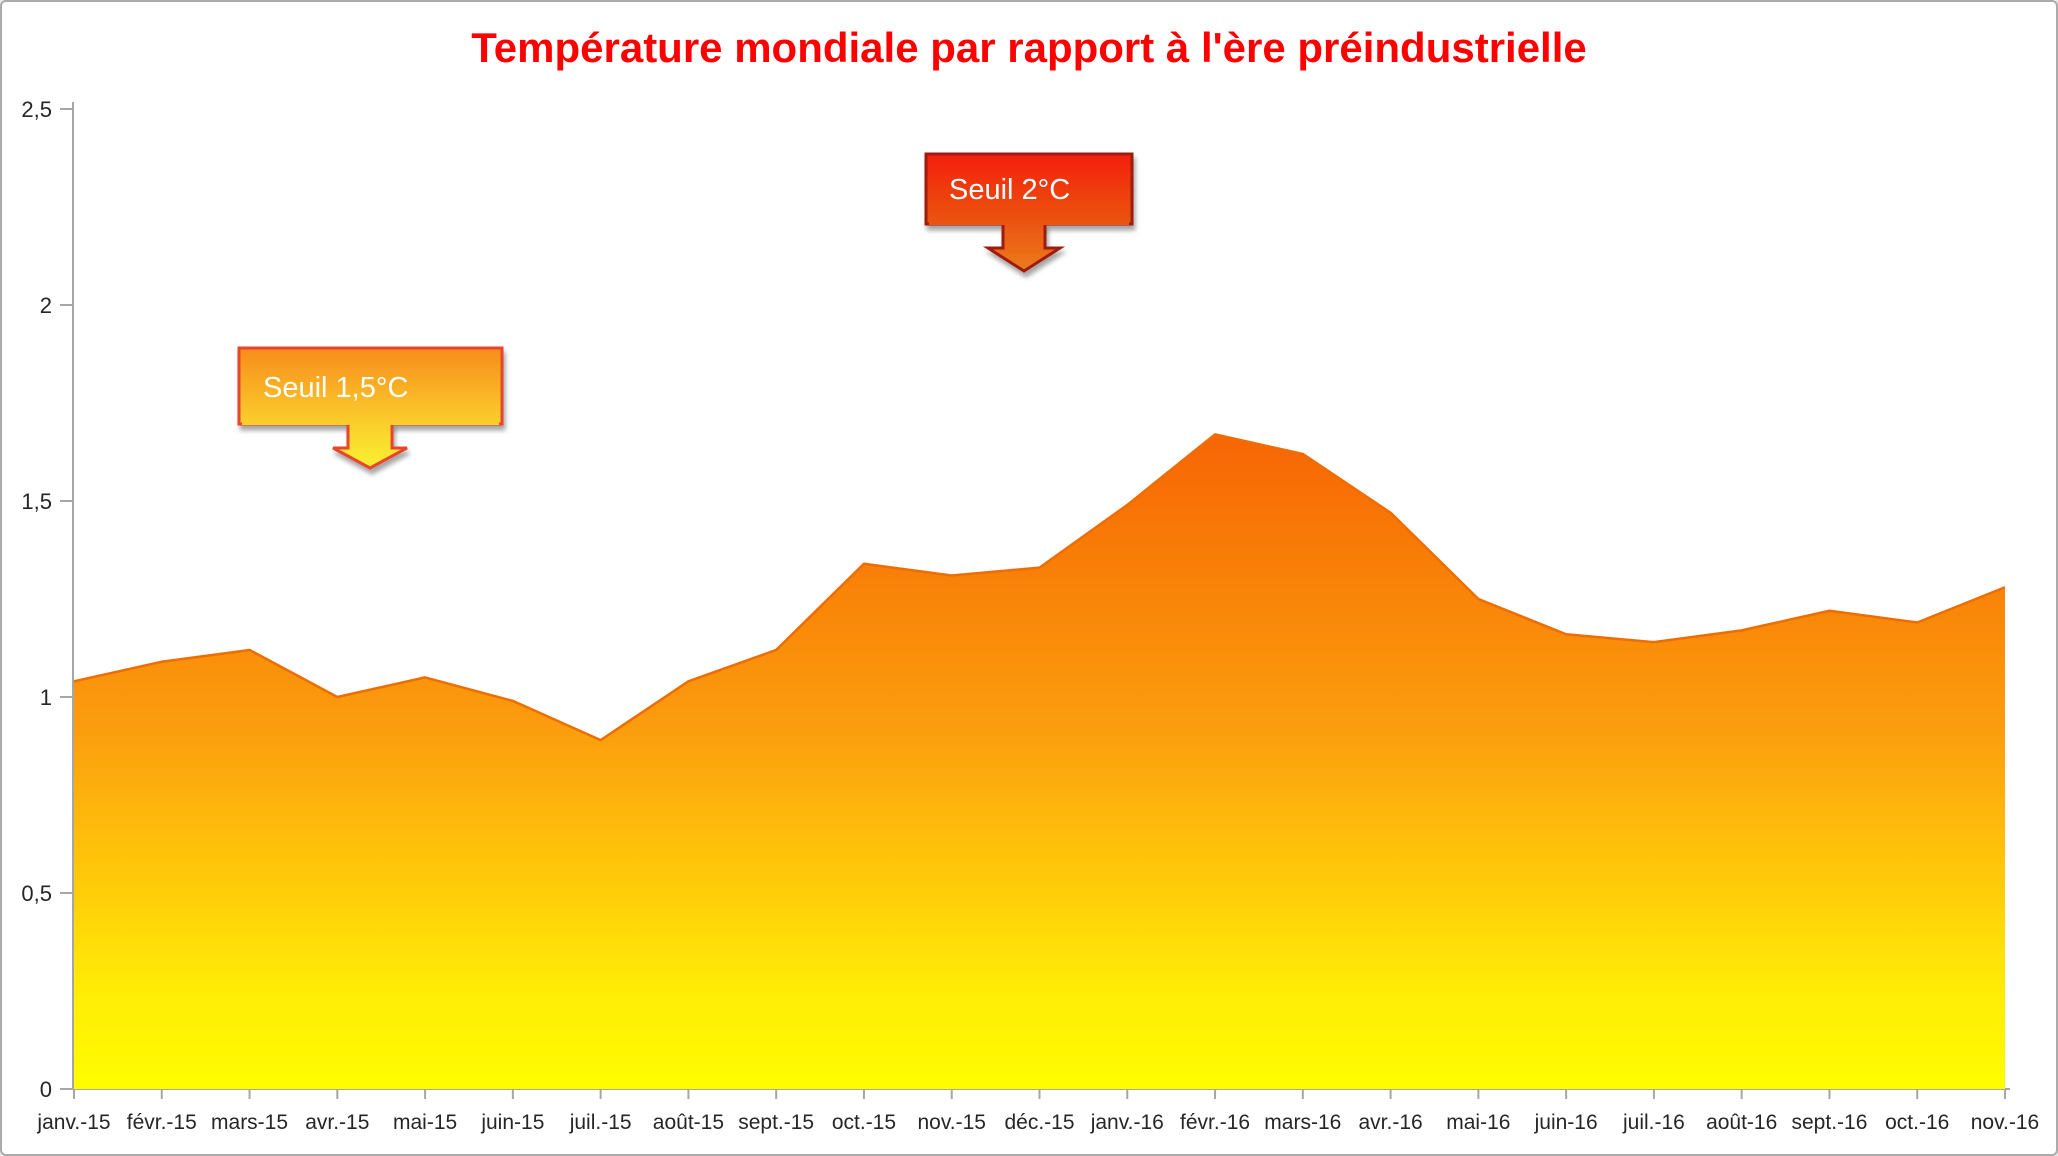  Describe the element at coordinates (951, 1122) in the screenshot. I see `x-axis-label: nov.-15` at that location.